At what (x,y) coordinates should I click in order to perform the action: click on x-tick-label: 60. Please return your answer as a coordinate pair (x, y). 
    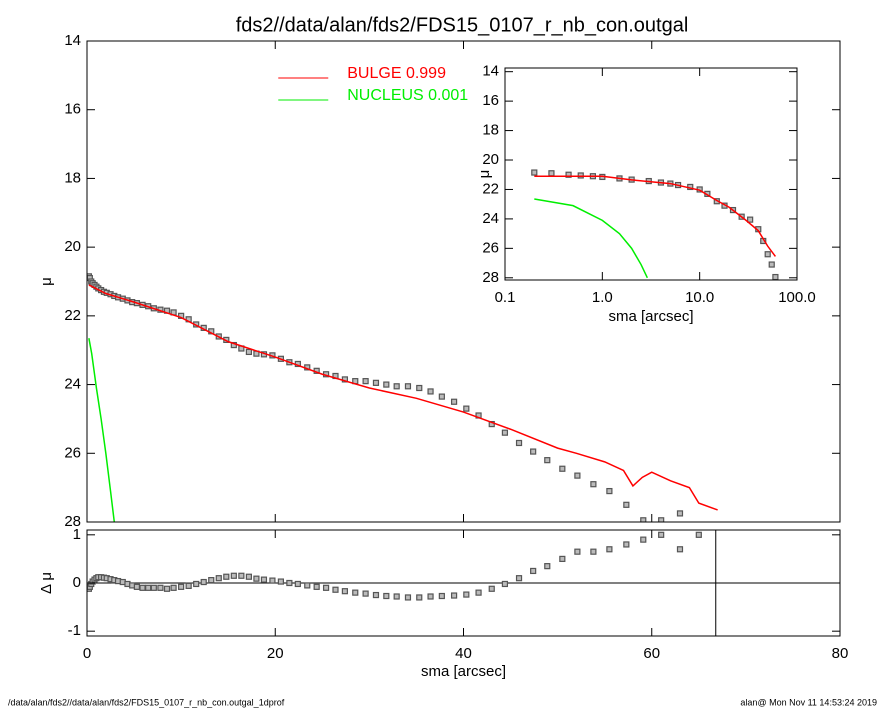
    Looking at the image, I should click on (651, 653).